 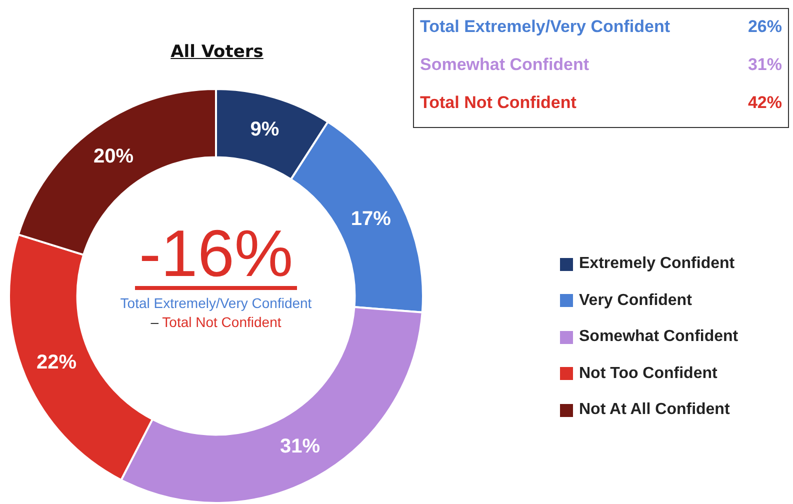 What do you see at coordinates (648, 373) in the screenshot?
I see `legend-label: Not Too Confident` at bounding box center [648, 373].